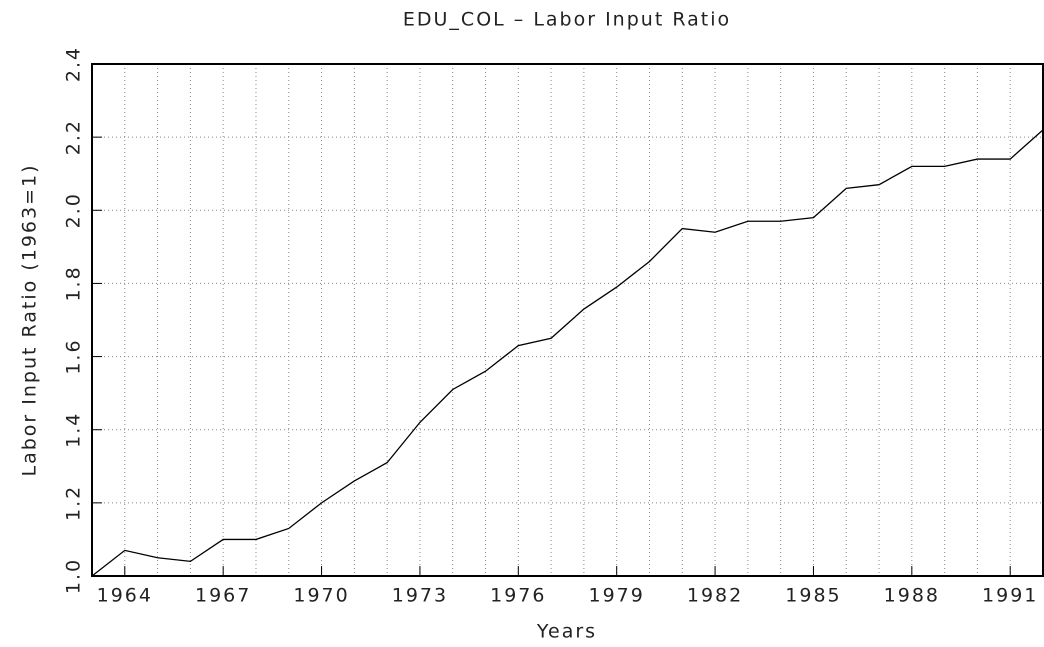  I want to click on x-tick-label: 1976, so click(518, 596).